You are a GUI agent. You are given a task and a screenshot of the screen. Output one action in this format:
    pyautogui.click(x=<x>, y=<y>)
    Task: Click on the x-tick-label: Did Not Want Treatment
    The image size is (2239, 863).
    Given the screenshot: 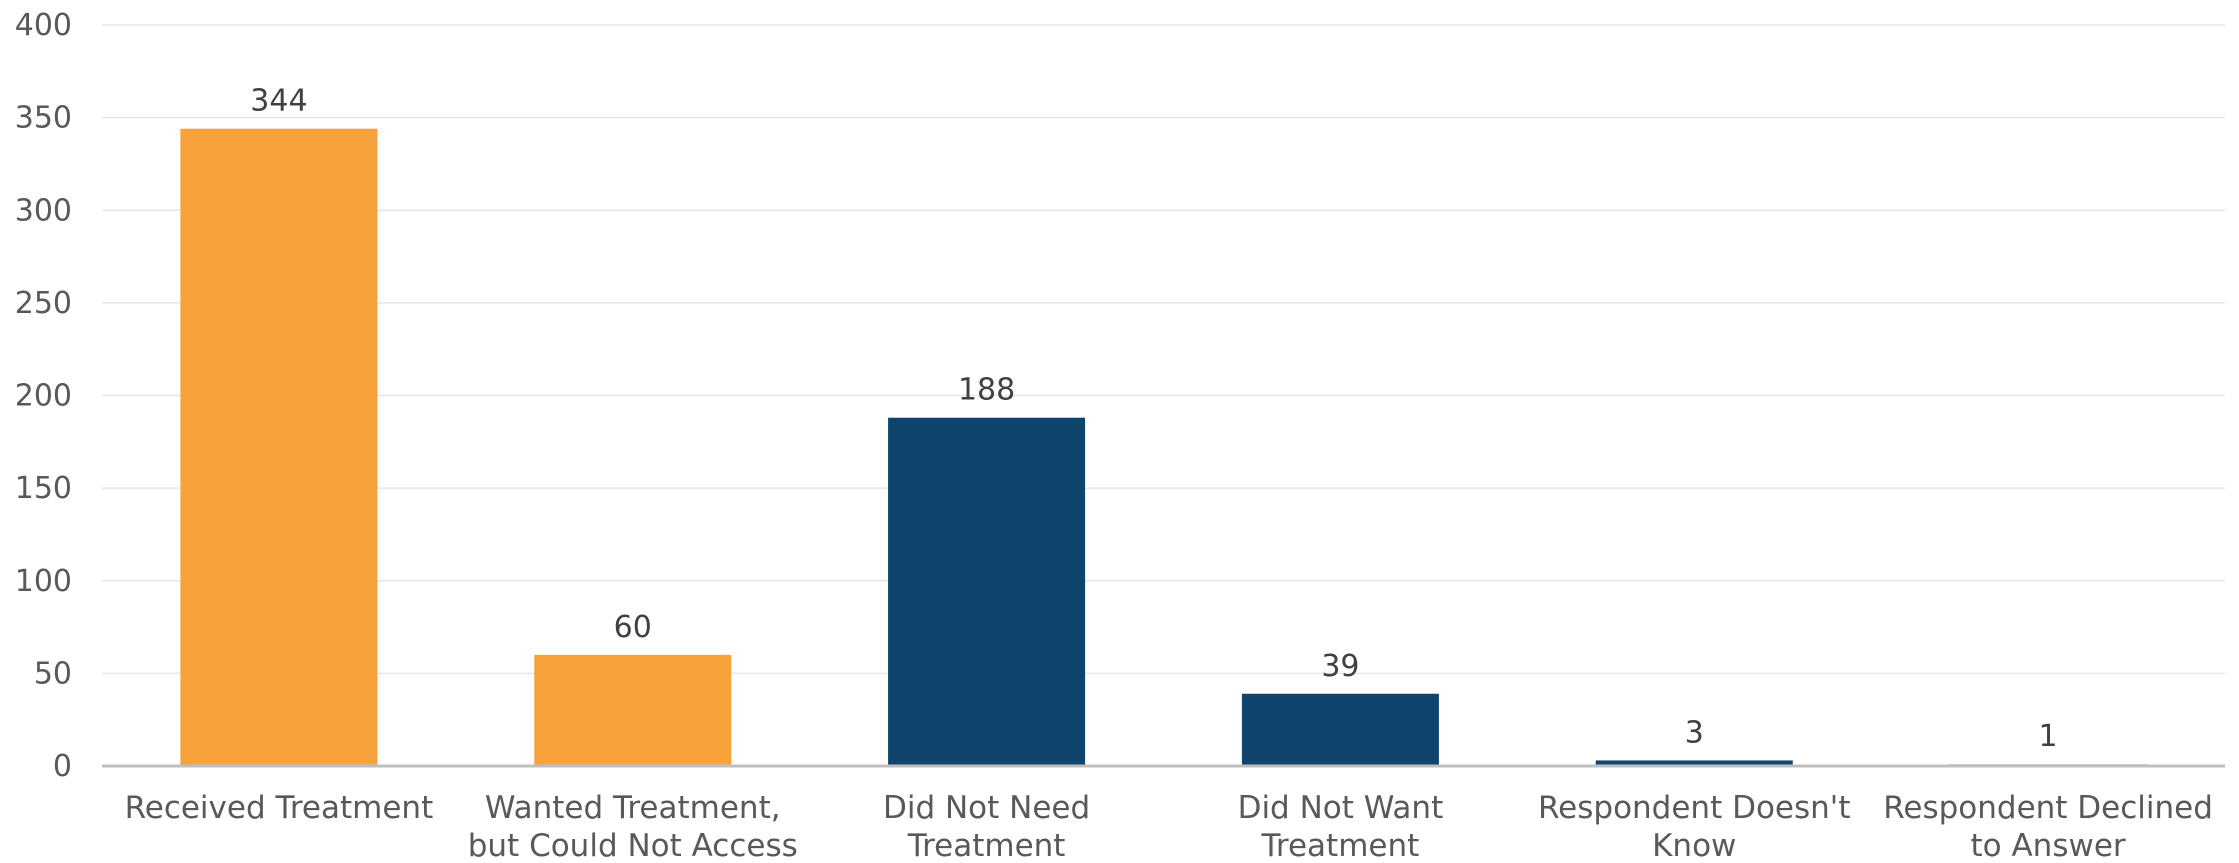 What is the action you would take?
    pyautogui.click(x=1341, y=824)
    